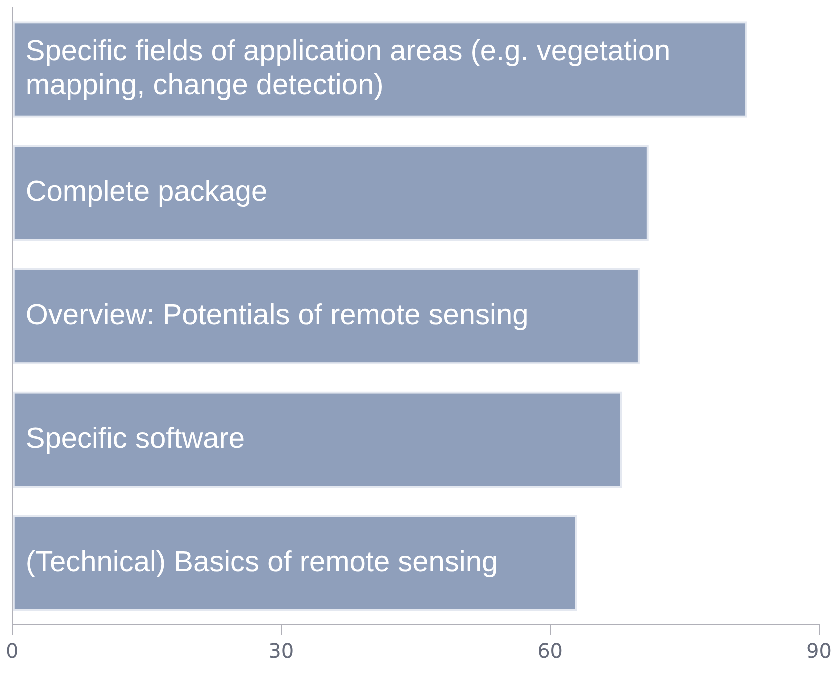  Describe the element at coordinates (277, 316) in the screenshot. I see `y-tick-label: Overview: Potentials of remote sensing` at that location.